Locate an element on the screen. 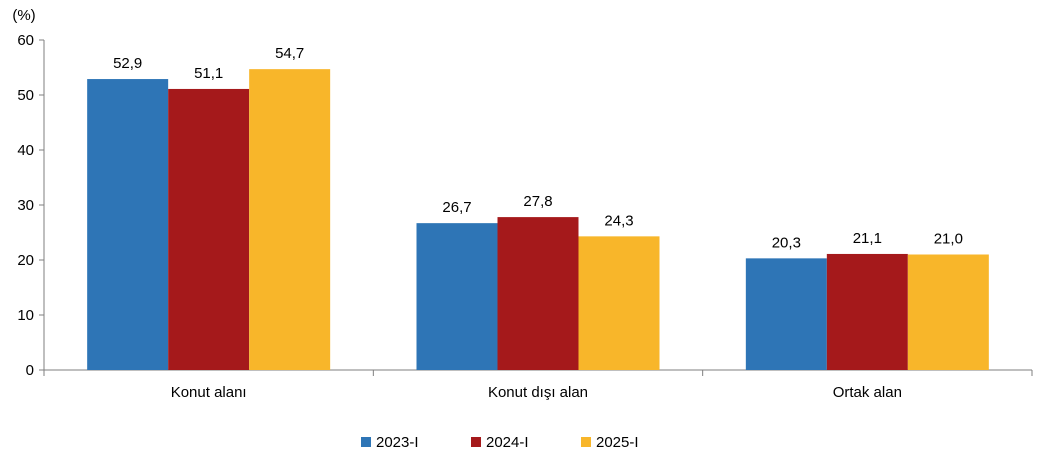 Image resolution: width=1040 pixels, height=459 pixels. y-tick-label: 20 is located at coordinates (25, 260).